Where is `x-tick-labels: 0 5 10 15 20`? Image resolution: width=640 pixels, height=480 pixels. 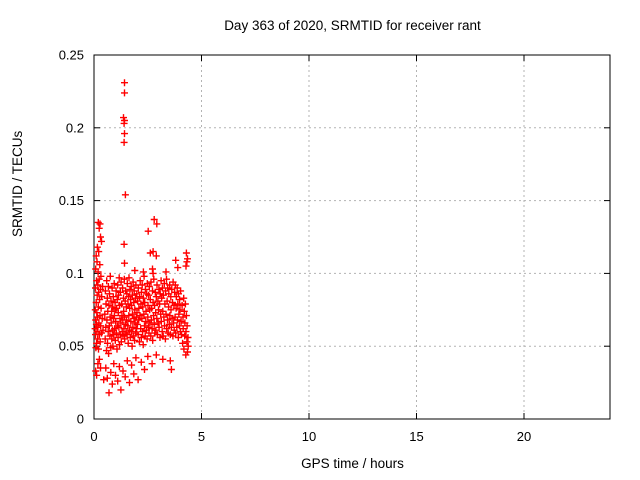 x-tick-labels: 0 5 10 15 20 is located at coordinates (310, 436).